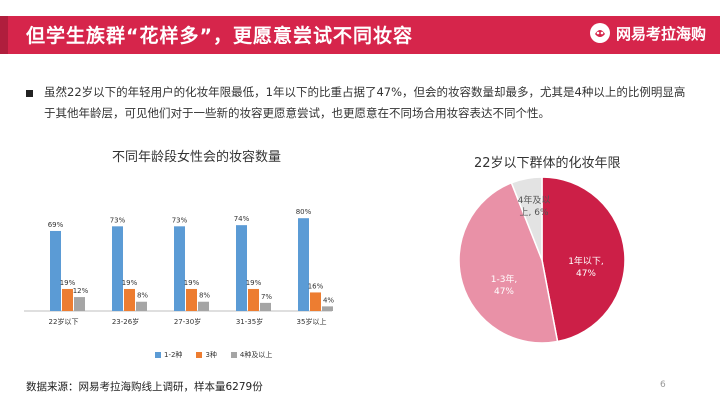 This screenshot has width=720, height=405. I want to click on pie-slice-label: 1年以下,, so click(586, 261).